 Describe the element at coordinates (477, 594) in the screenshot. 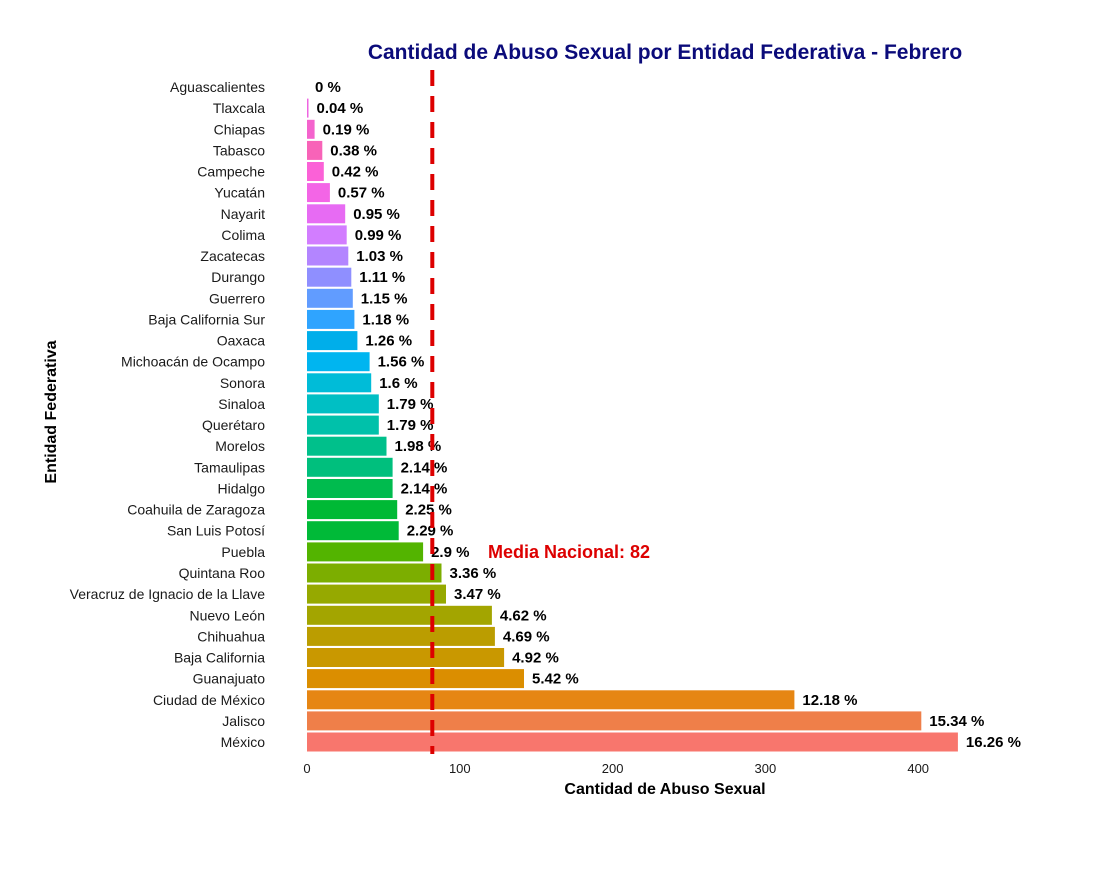

I see `data-label: 3.47 %` at that location.